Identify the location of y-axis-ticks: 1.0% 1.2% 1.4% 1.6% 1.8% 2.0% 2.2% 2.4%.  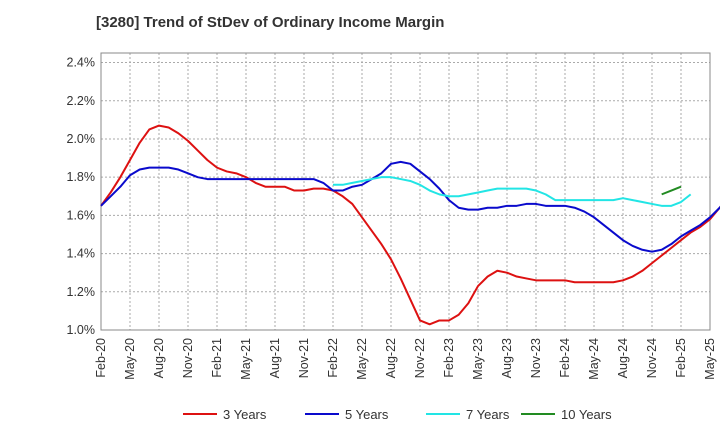
(81, 196).